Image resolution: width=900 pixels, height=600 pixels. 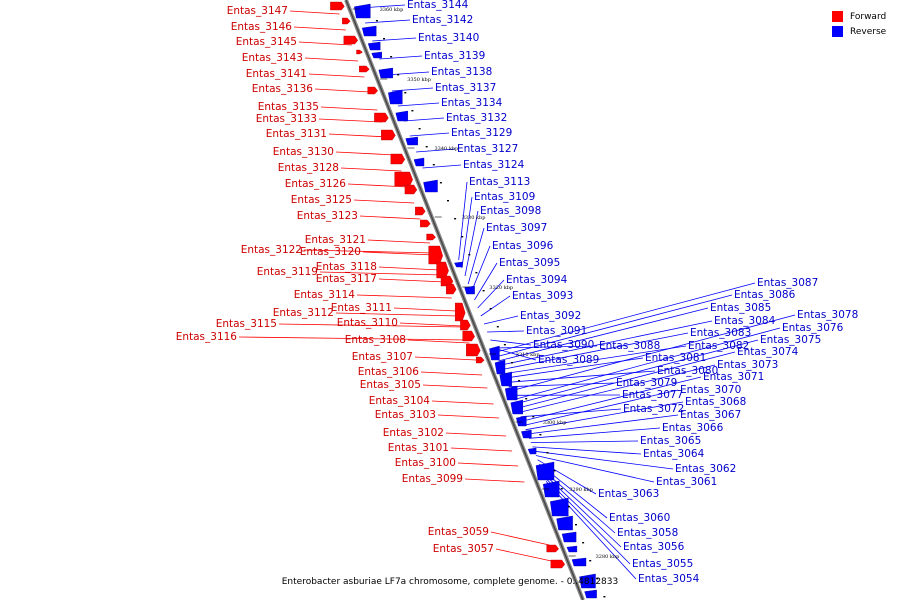 What do you see at coordinates (868, 16) in the screenshot?
I see `legend-forward-label: Forward` at bounding box center [868, 16].